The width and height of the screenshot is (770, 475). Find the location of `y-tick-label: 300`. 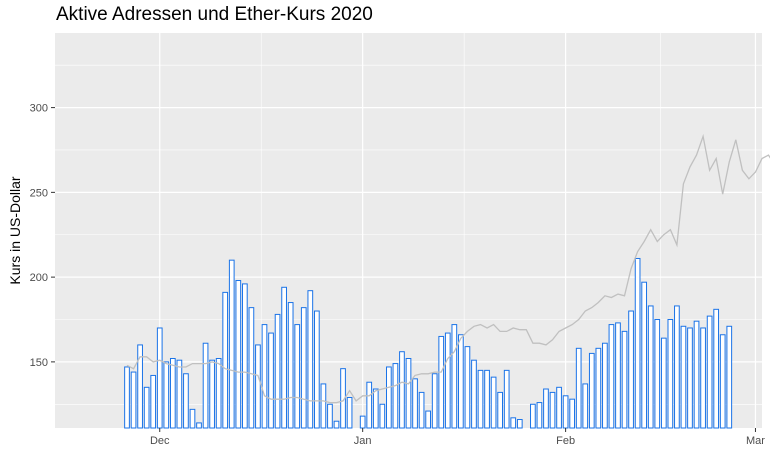

y-tick-label: 300 is located at coordinates (39, 109).